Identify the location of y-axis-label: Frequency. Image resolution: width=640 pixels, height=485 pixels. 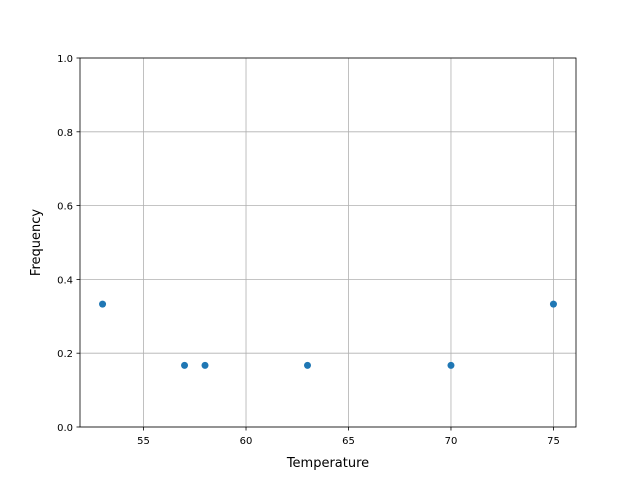
(36, 242).